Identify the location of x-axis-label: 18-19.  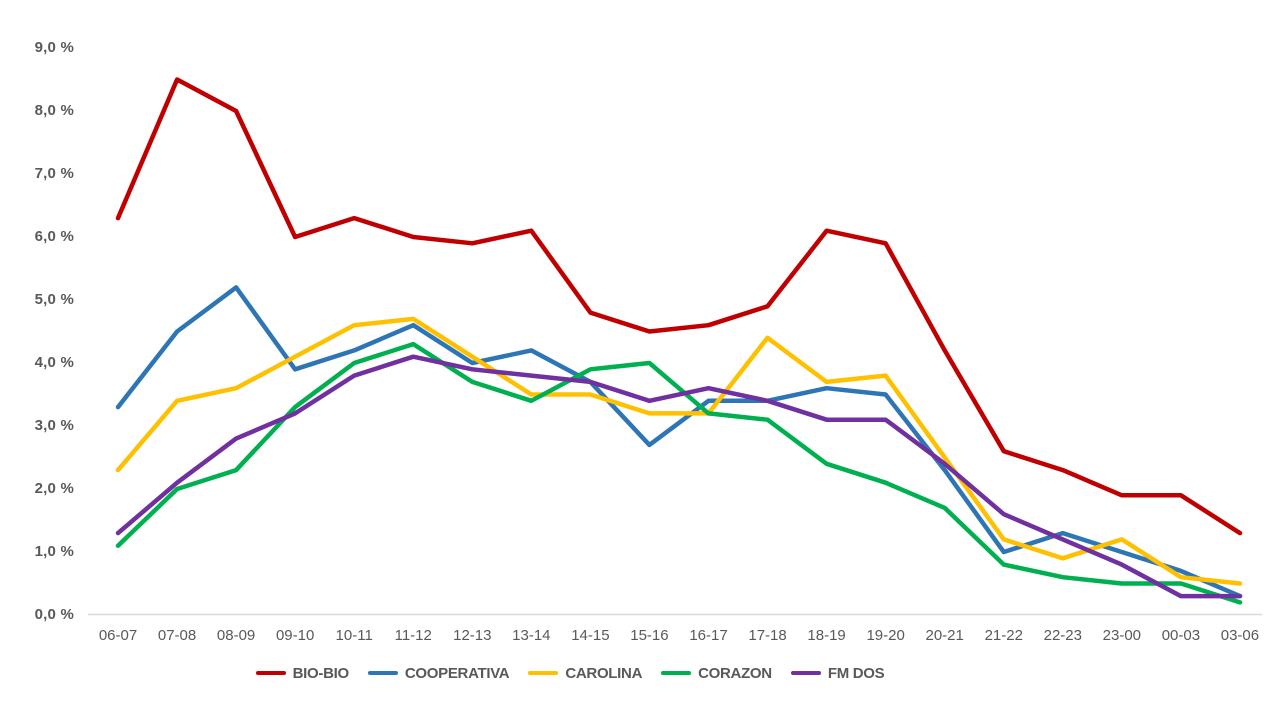
(826, 635).